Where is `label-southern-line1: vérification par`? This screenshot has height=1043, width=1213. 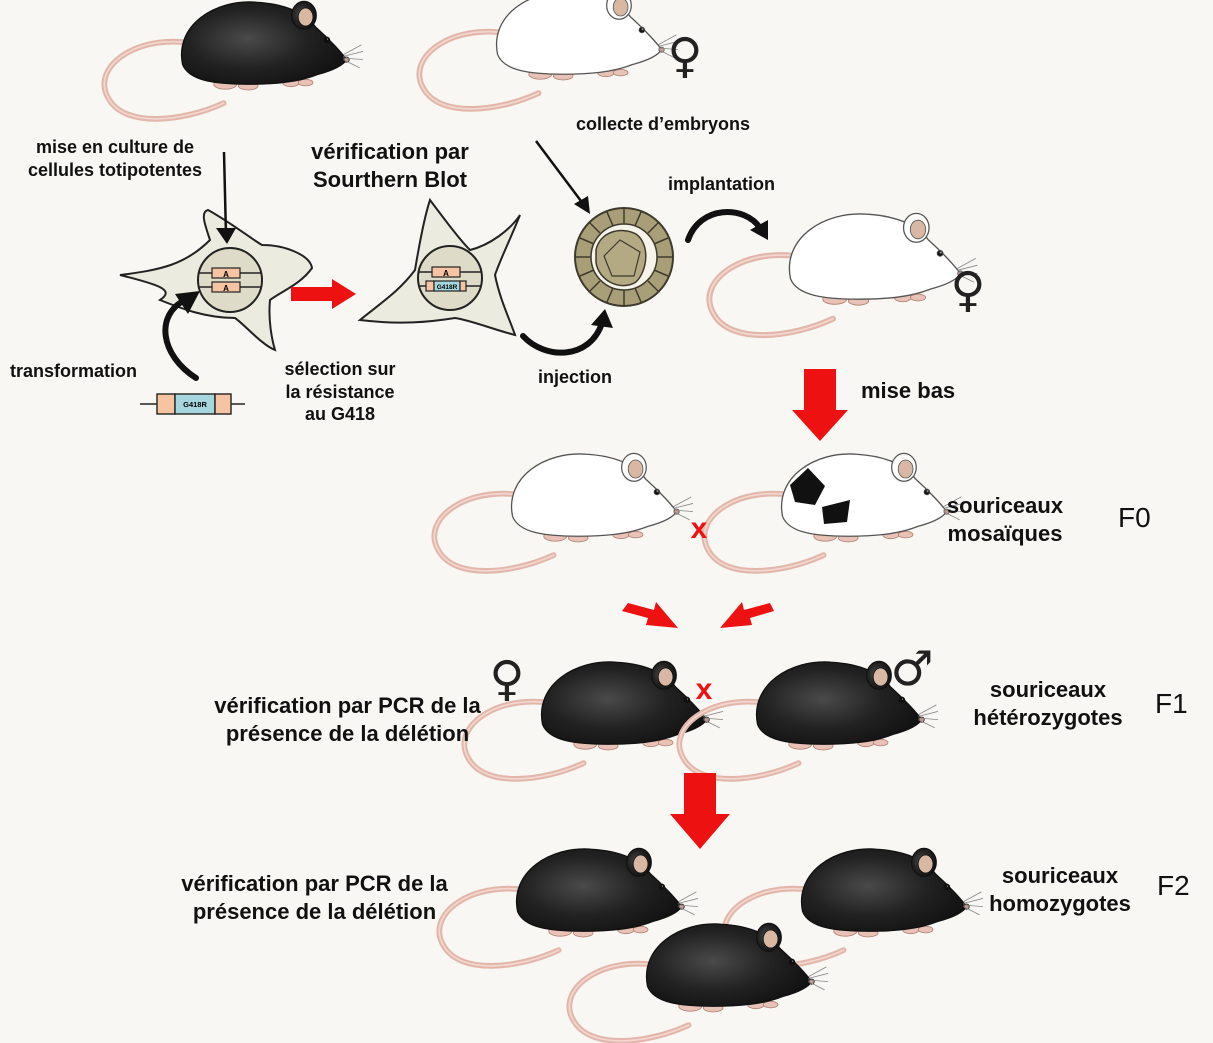 label-southern-line1: vérification par is located at coordinates (390, 151).